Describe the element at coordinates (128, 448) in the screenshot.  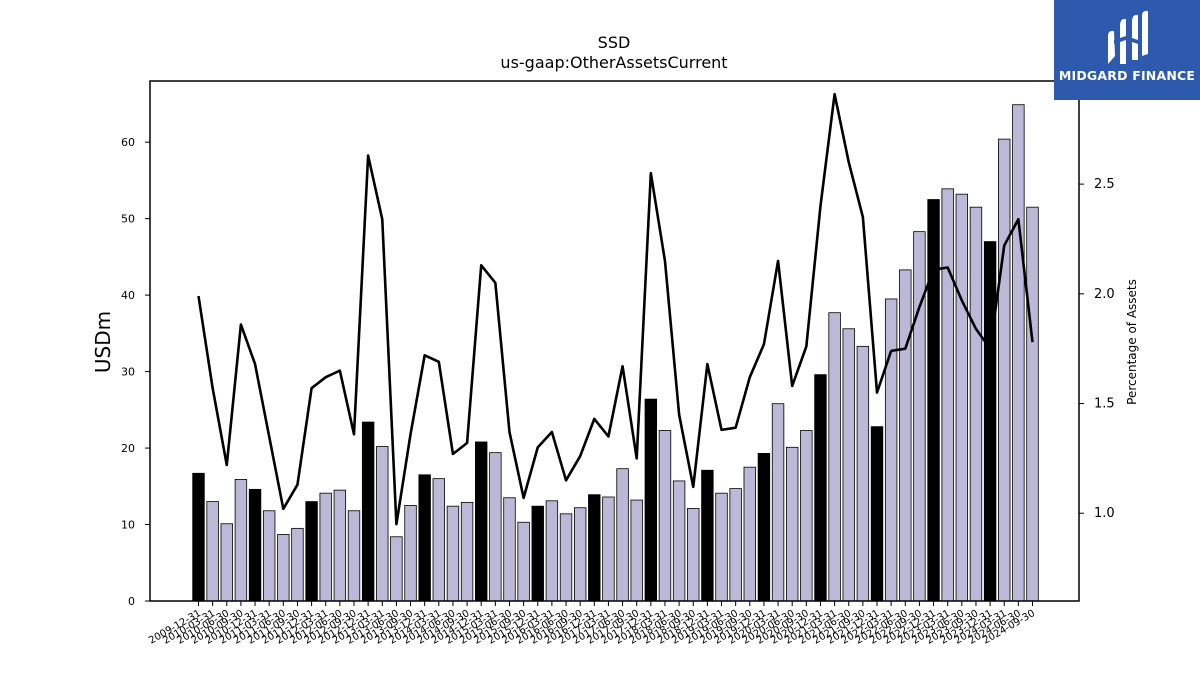
I see `y-tick-label: 20` at that location.